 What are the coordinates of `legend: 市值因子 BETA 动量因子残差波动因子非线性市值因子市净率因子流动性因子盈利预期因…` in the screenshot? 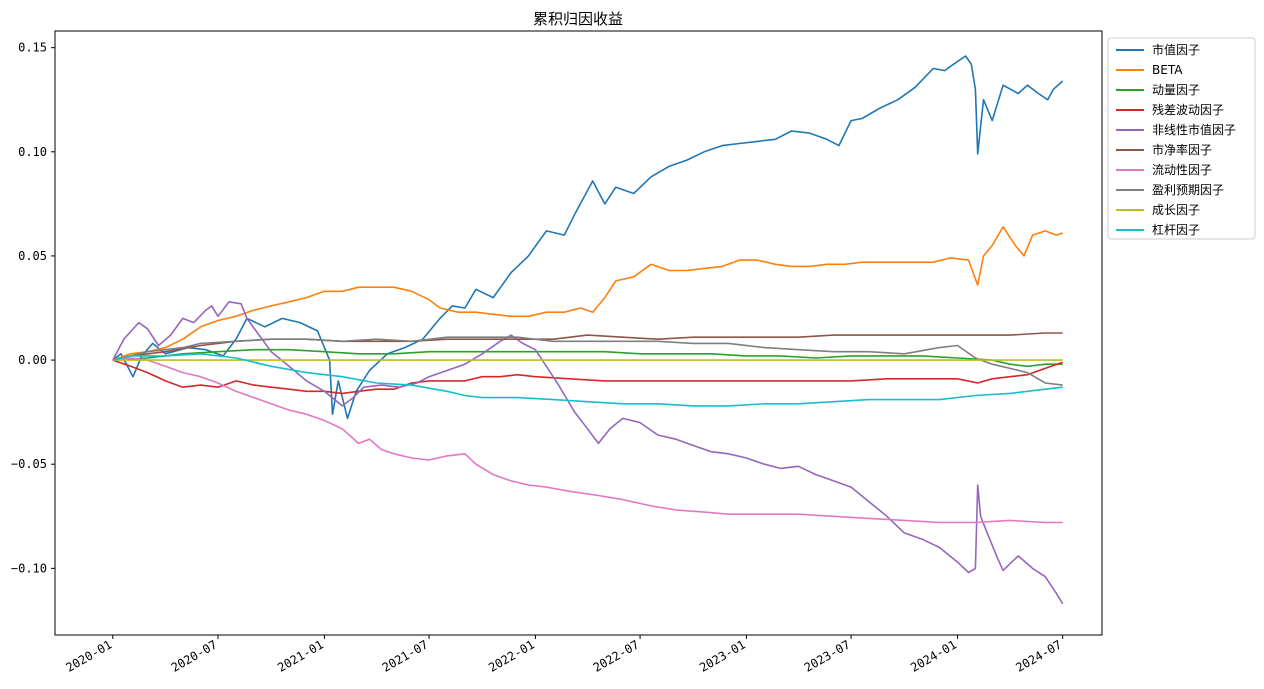 It's located at (1181, 138).